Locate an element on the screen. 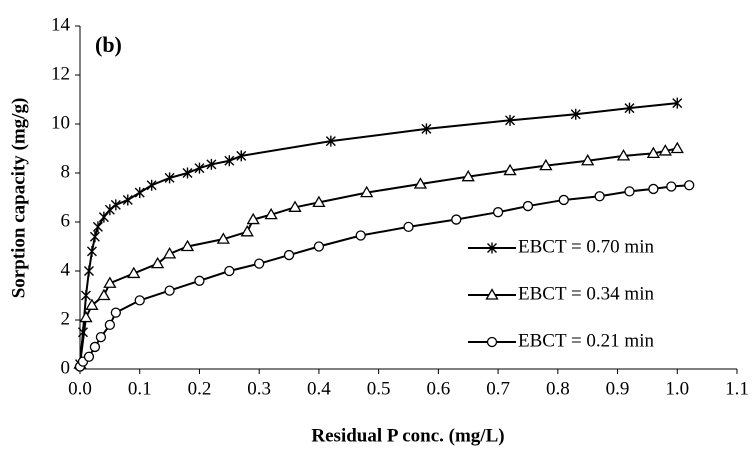  y-tick-label: 0 is located at coordinates (66, 367).